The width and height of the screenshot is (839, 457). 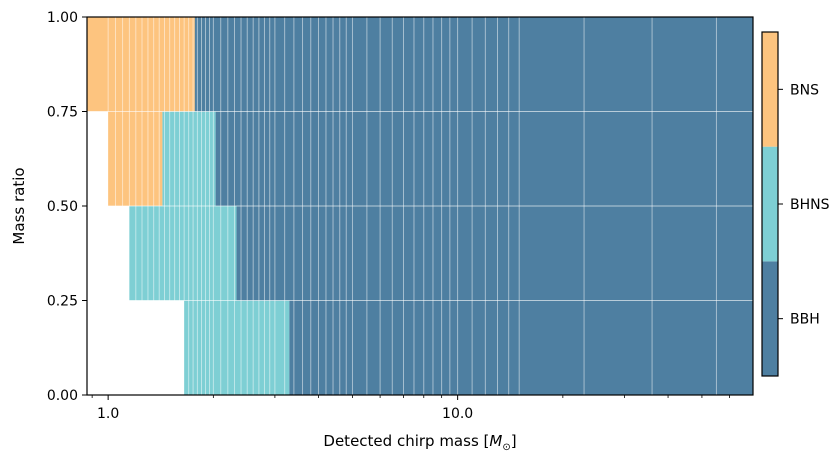 What do you see at coordinates (804, 90) in the screenshot?
I see `colorbar-label-bns: BNS` at bounding box center [804, 90].